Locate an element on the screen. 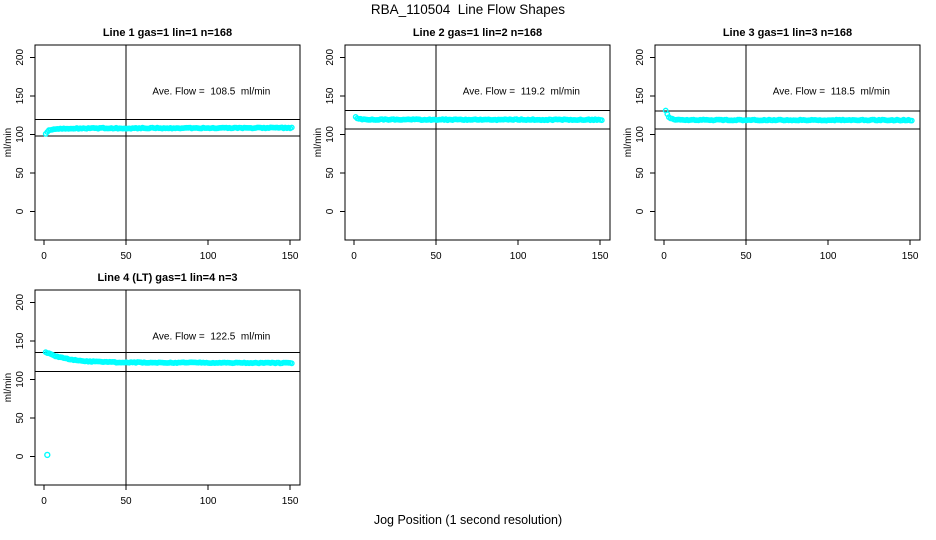 The width and height of the screenshot is (936, 540). subplot-title: Line 2 gas=1 lin=2 n=168 is located at coordinates (477, 33).